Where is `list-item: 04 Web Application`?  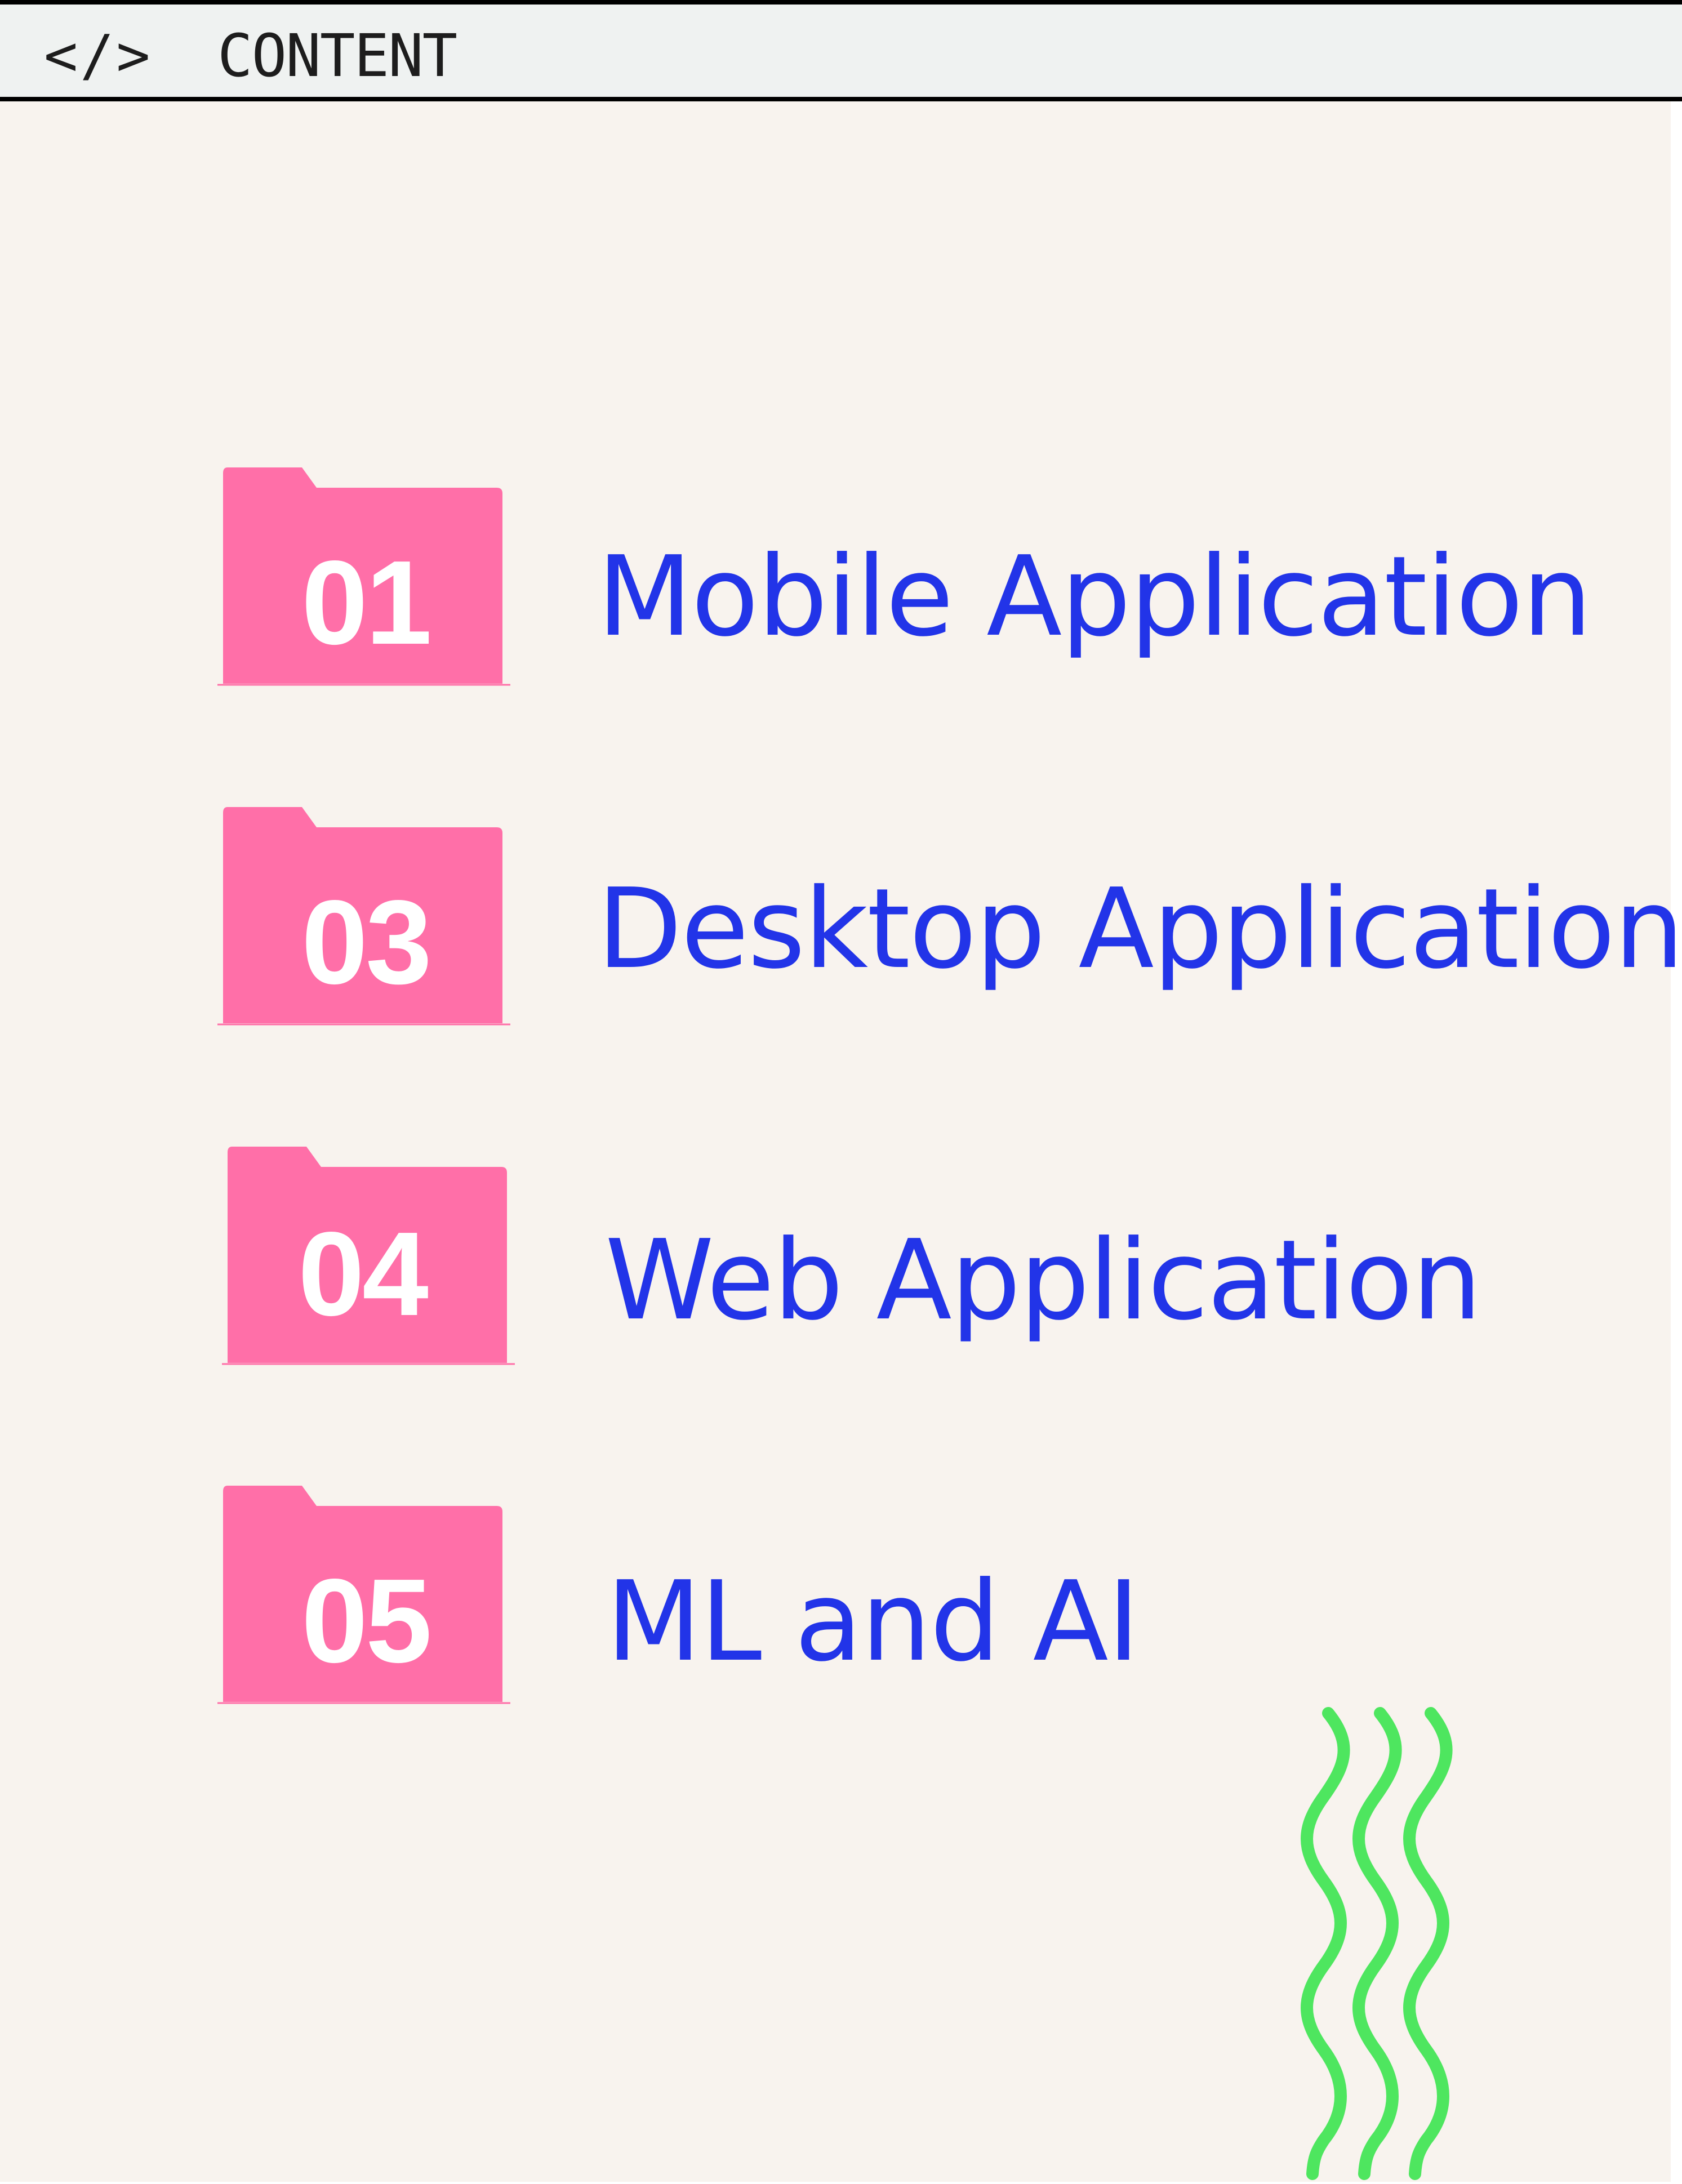 list-item: 04 Web Application is located at coordinates (835, 1265).